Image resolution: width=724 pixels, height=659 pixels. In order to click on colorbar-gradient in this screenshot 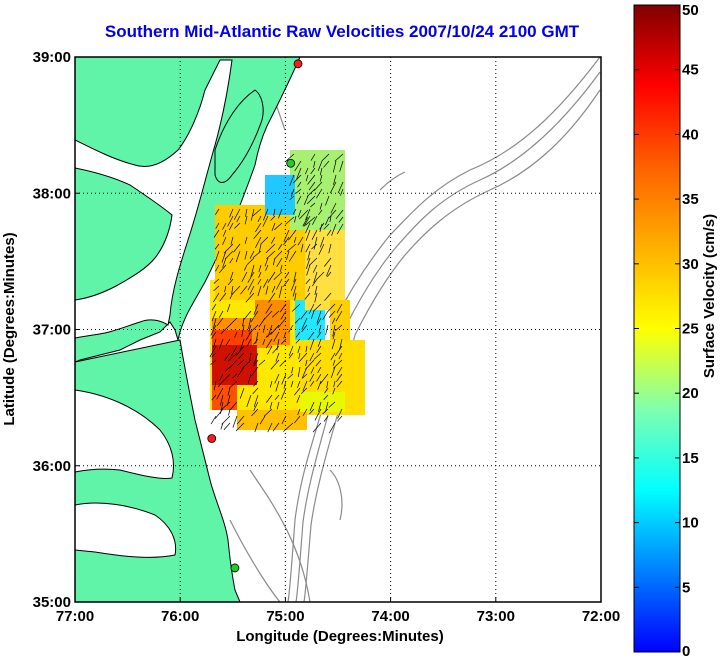, I will do `click(657, 328)`.